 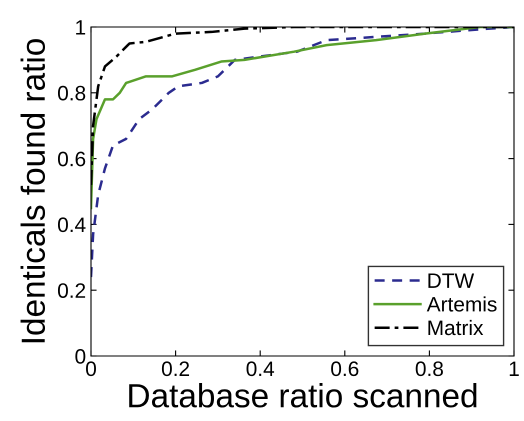 I want to click on x-tick-label: 0, so click(x=91, y=368).